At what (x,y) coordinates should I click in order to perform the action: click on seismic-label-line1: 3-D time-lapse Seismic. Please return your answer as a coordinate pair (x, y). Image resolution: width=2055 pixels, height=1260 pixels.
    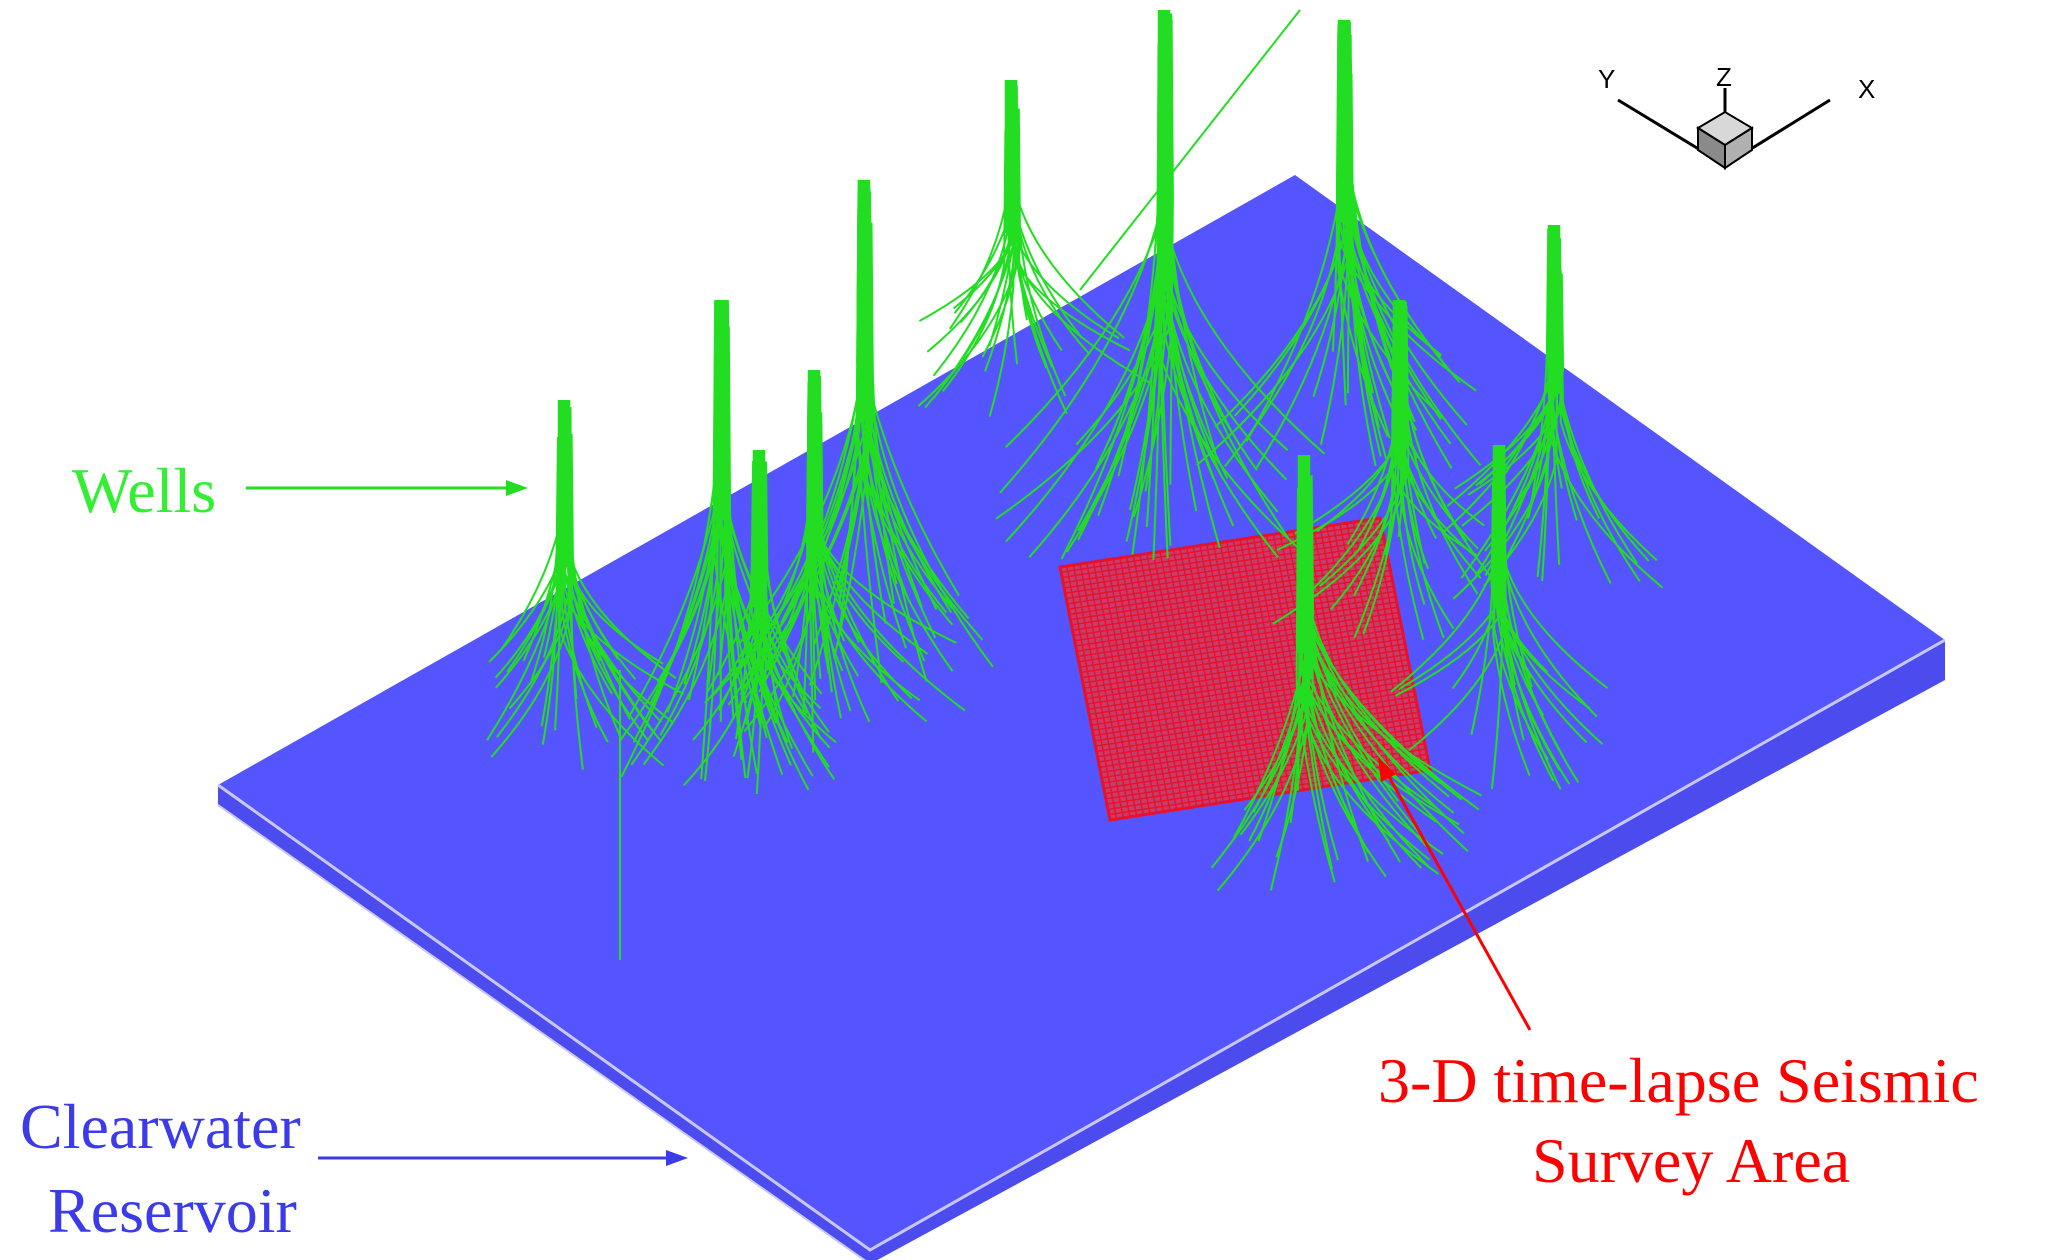
    Looking at the image, I should click on (1678, 1080).